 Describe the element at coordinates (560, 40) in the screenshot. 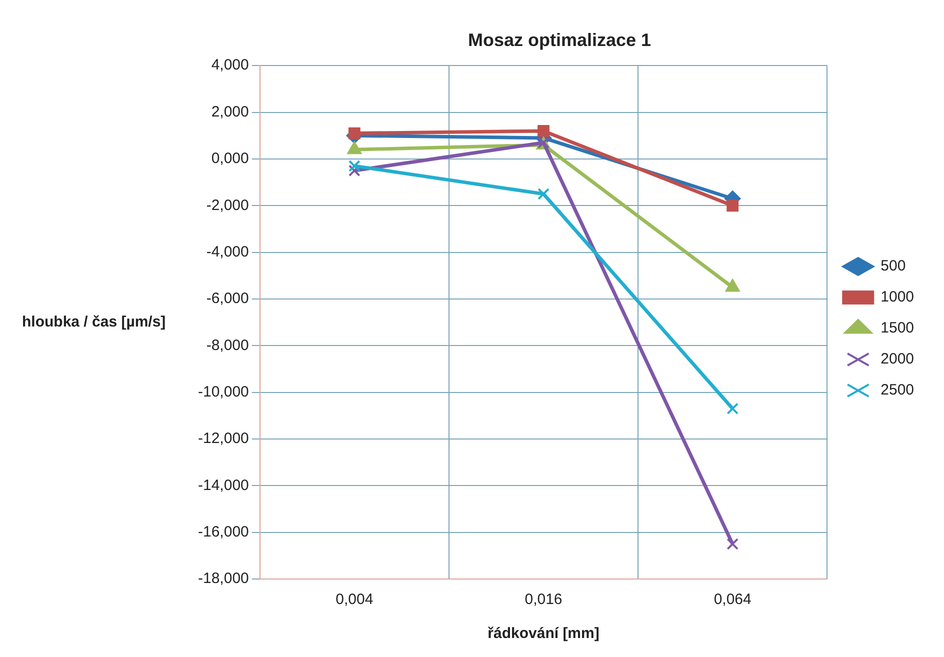

I see `chart-title: Mosaz optimalizace 1` at that location.